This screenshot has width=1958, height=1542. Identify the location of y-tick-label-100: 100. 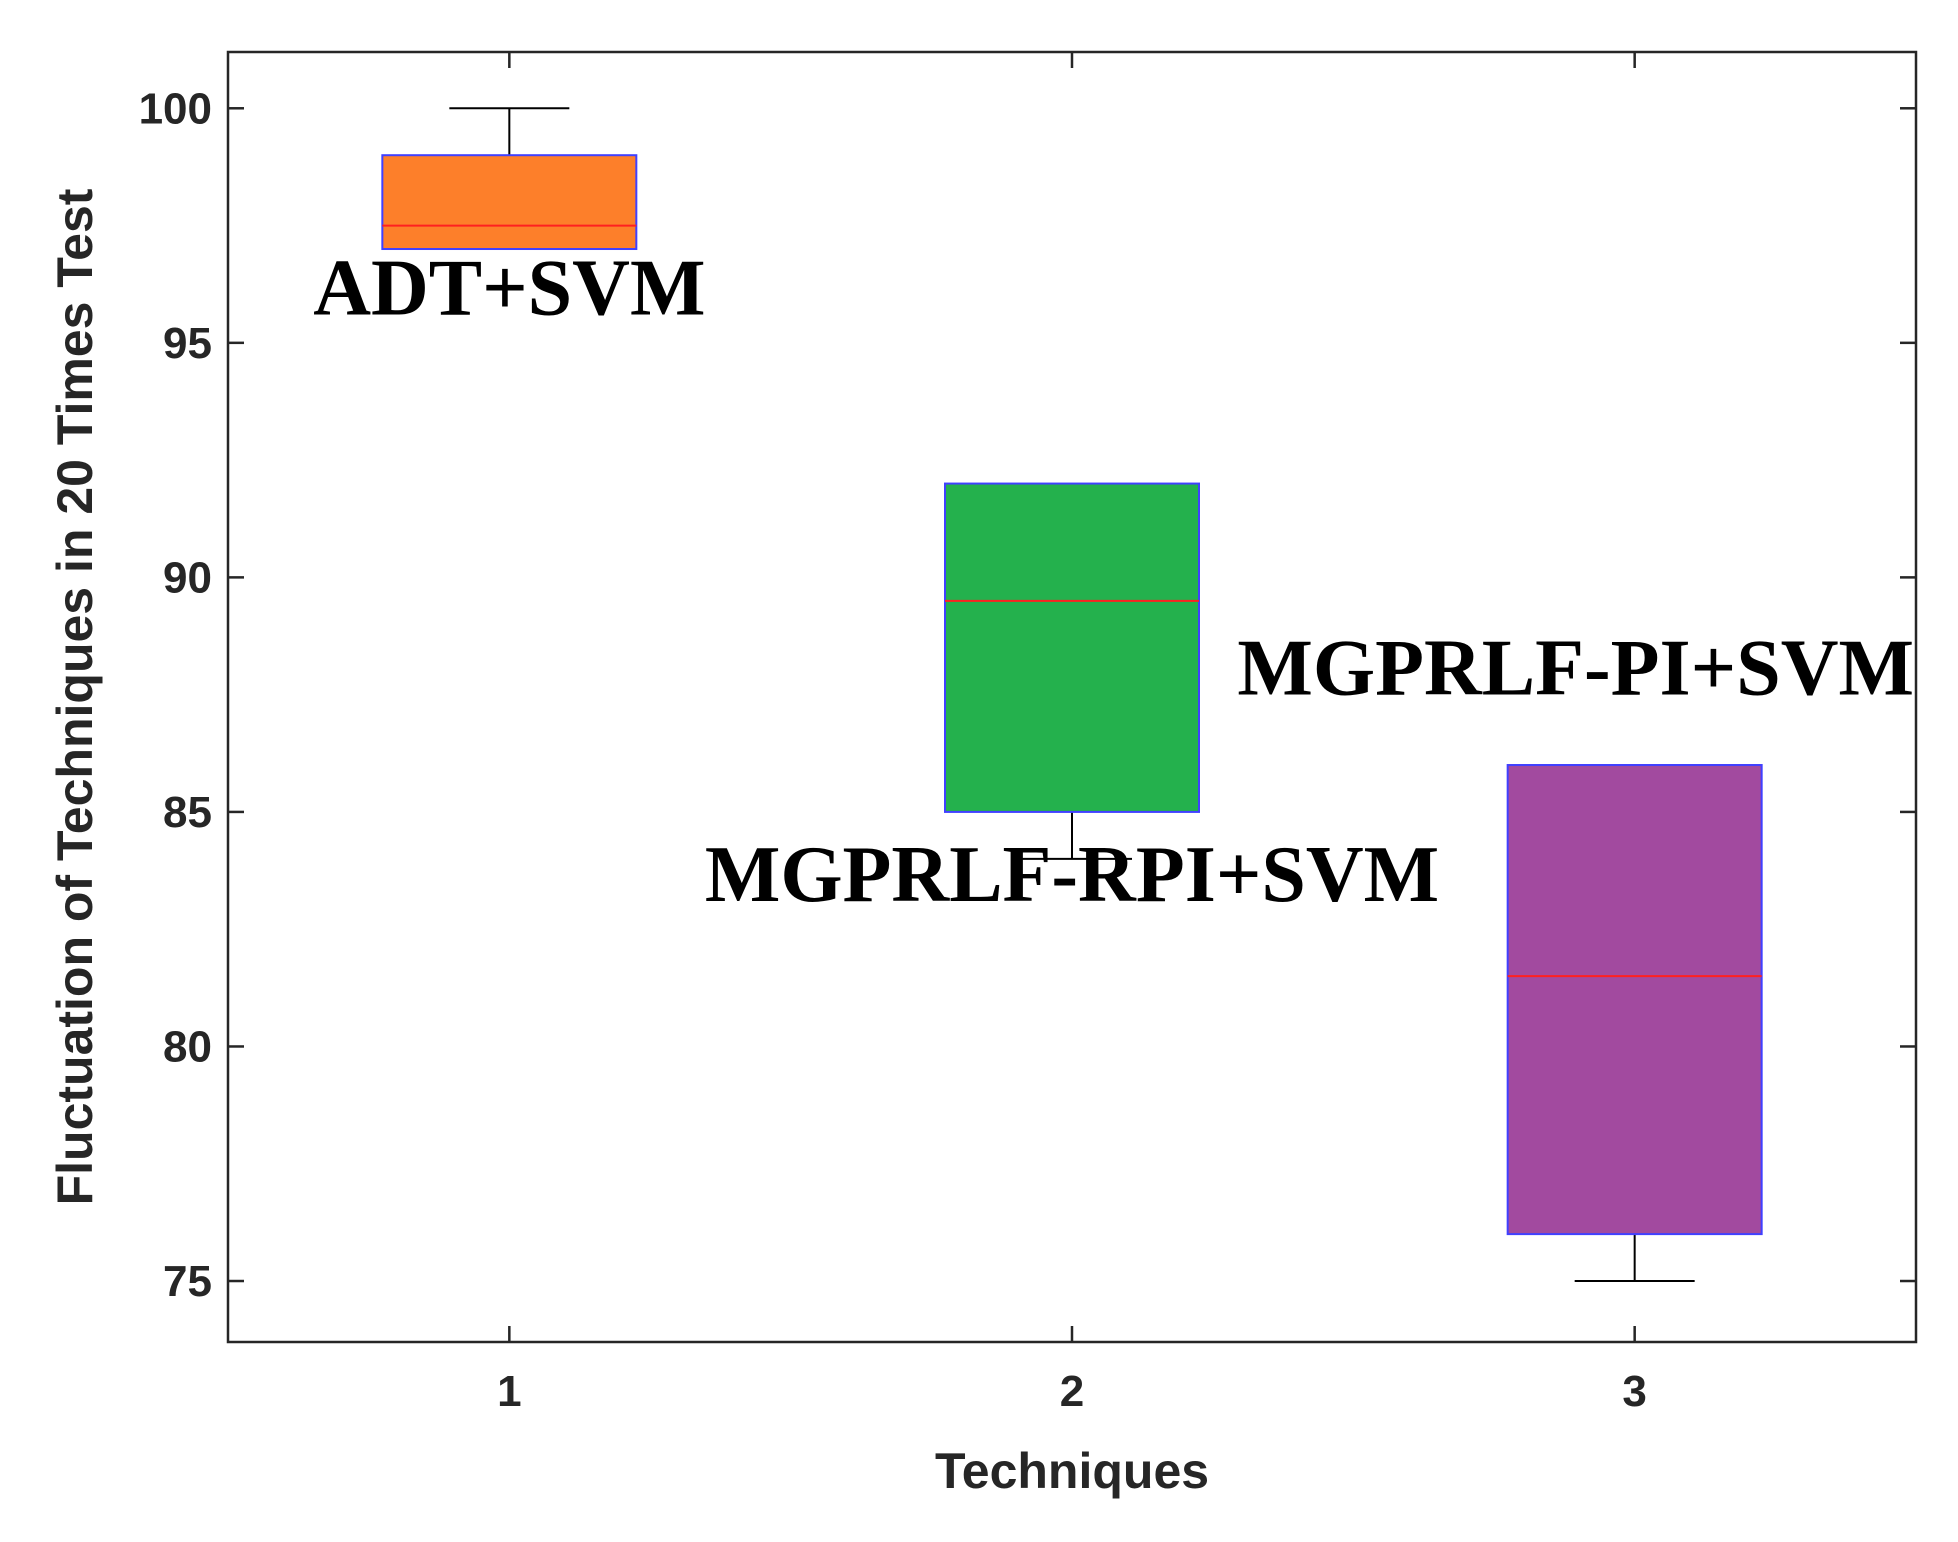
(175, 108).